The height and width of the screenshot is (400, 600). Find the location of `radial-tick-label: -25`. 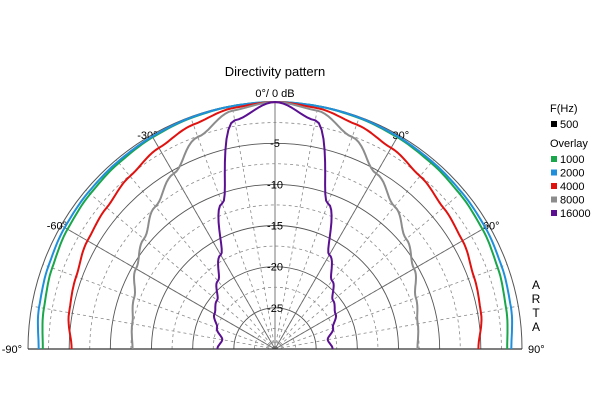

radial-tick-label: -25 is located at coordinates (275, 309).